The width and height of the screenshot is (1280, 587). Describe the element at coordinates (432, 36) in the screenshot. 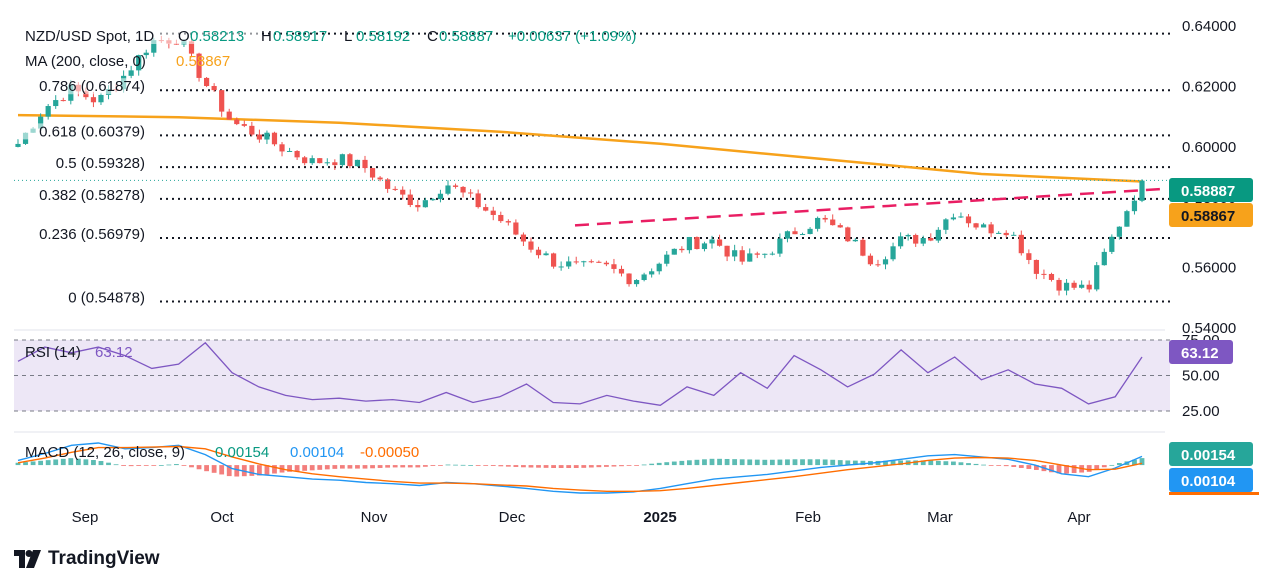

I see `ohlc-label-c: C` at that location.